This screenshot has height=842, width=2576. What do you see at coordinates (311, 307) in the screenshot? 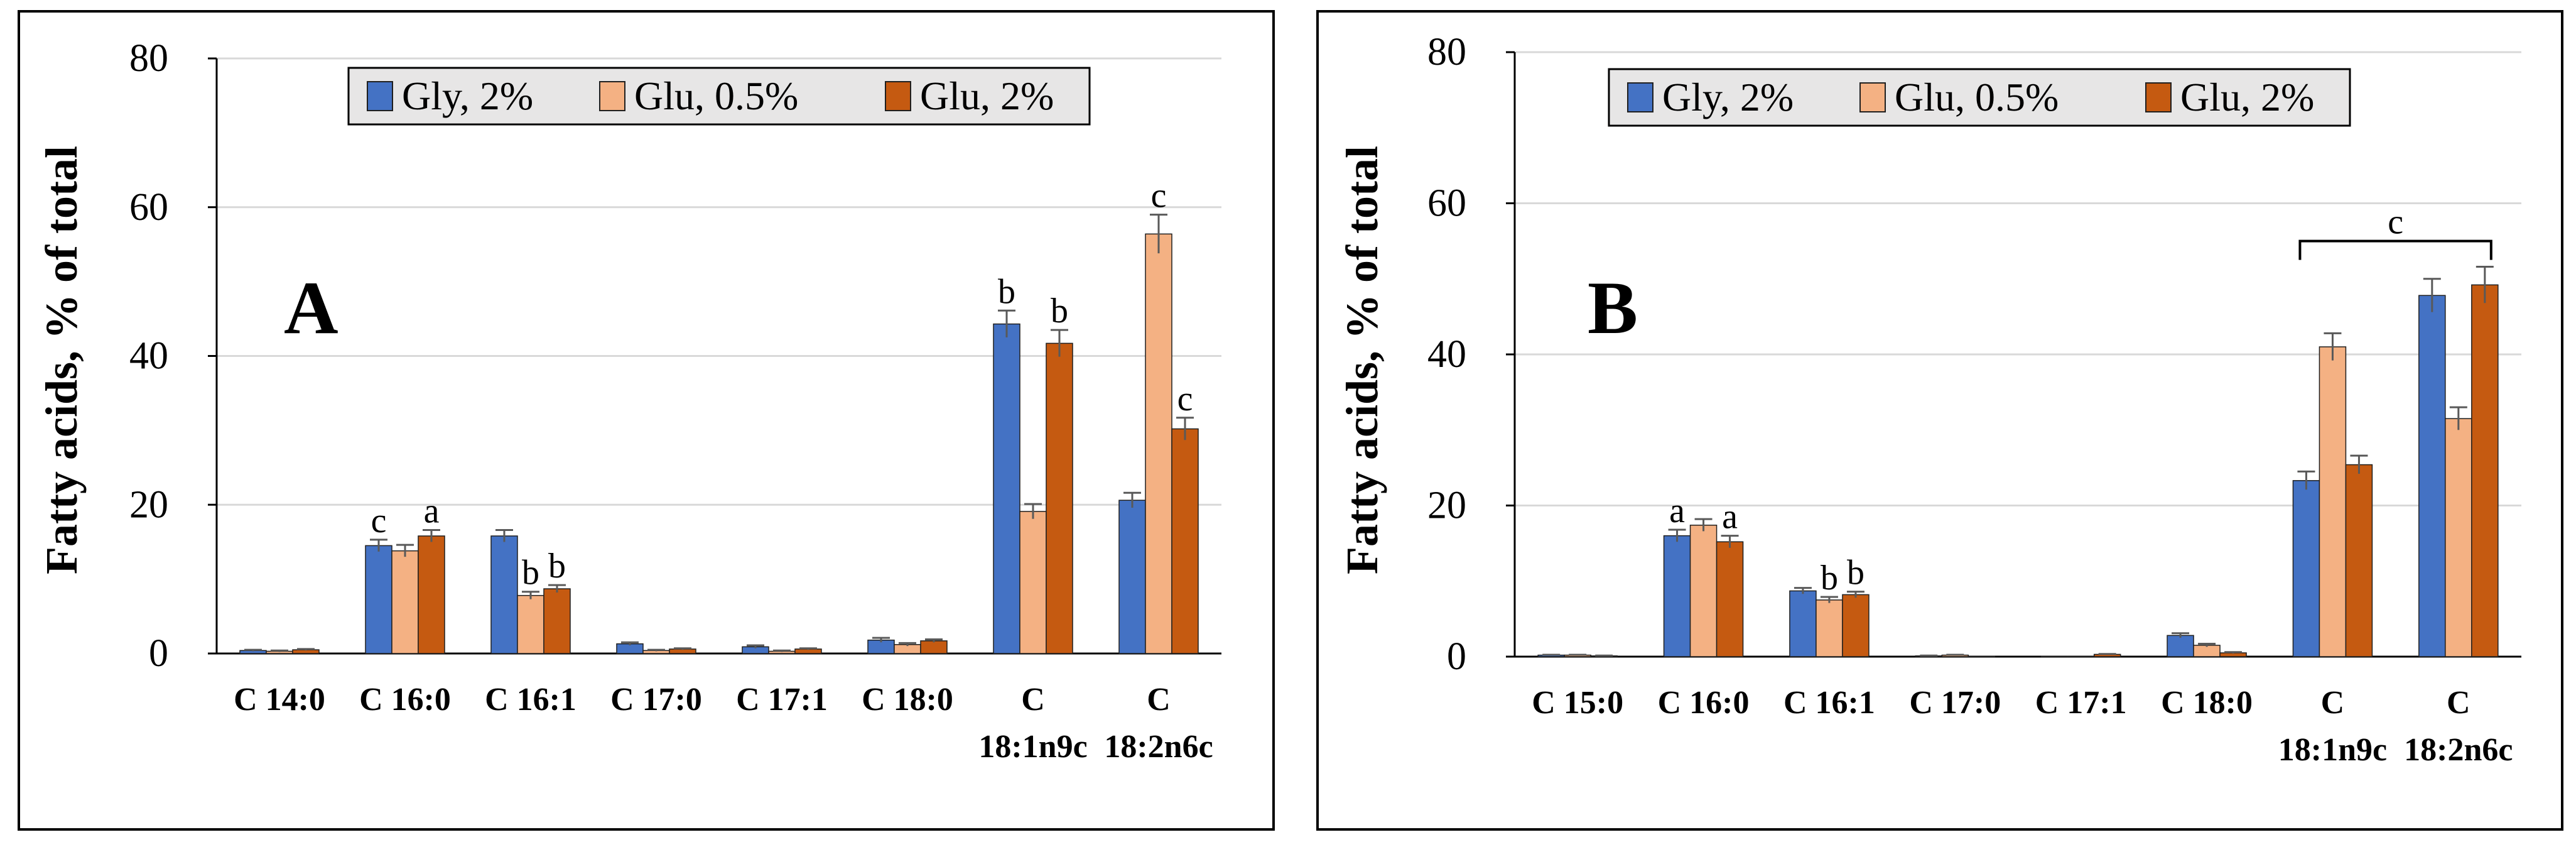
I see `panel-label-a: A` at bounding box center [311, 307].